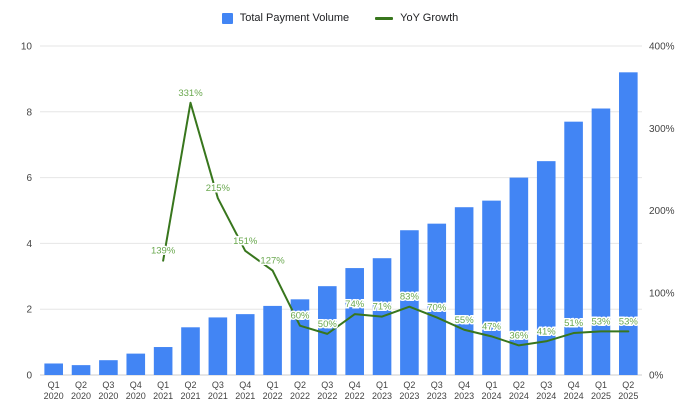 Image resolution: width=680 pixels, height=420 pixels. What do you see at coordinates (491, 287) in the screenshot?
I see `bar-q1-2024` at bounding box center [491, 287].